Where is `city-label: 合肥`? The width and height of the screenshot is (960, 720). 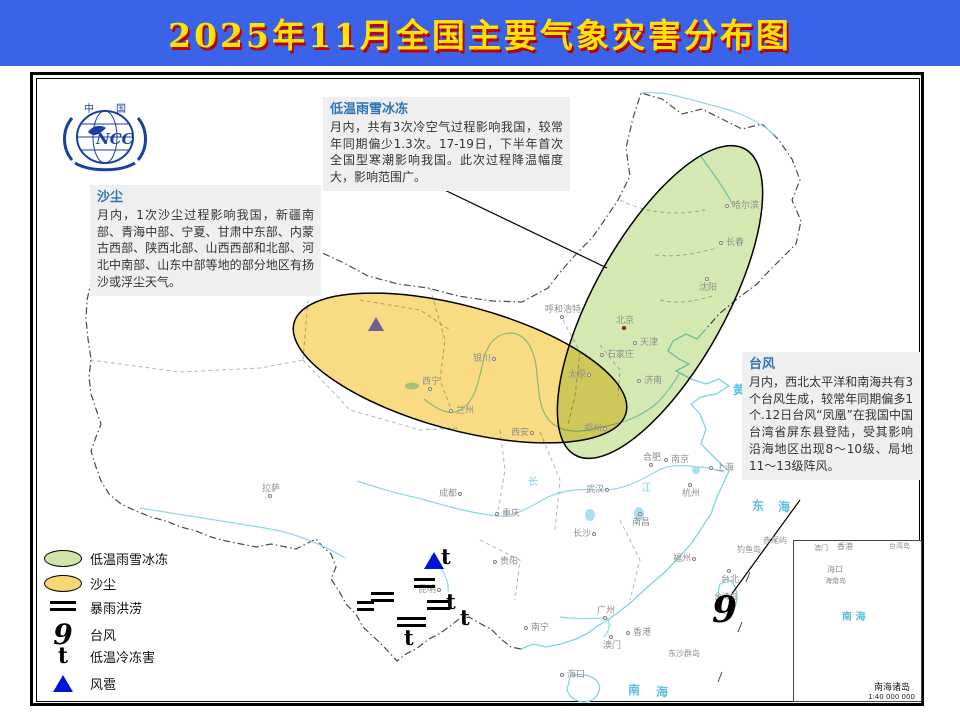 city-label: 合肥 is located at coordinates (652, 458).